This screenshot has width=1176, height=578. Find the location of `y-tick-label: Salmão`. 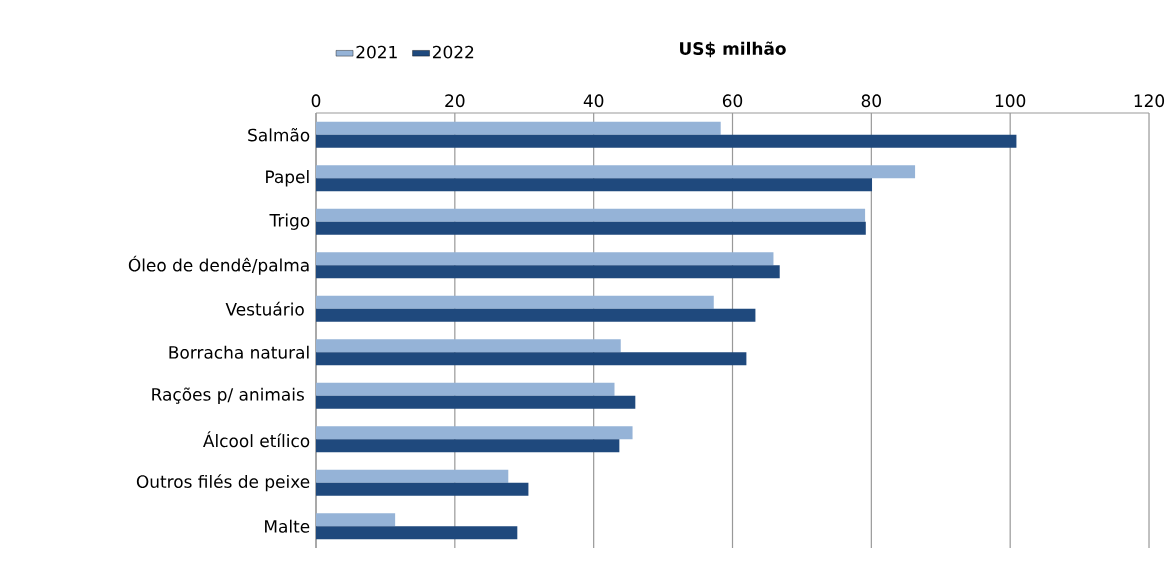

y-tick-label: Salmão is located at coordinates (279, 135).